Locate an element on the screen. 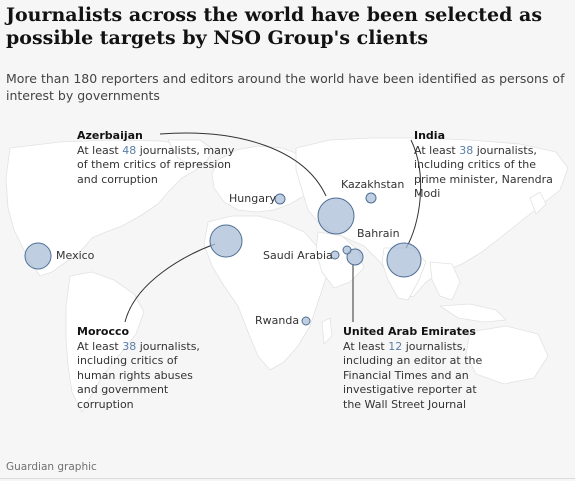  azerbaijan-callout-prefix: At least is located at coordinates (98, 150).